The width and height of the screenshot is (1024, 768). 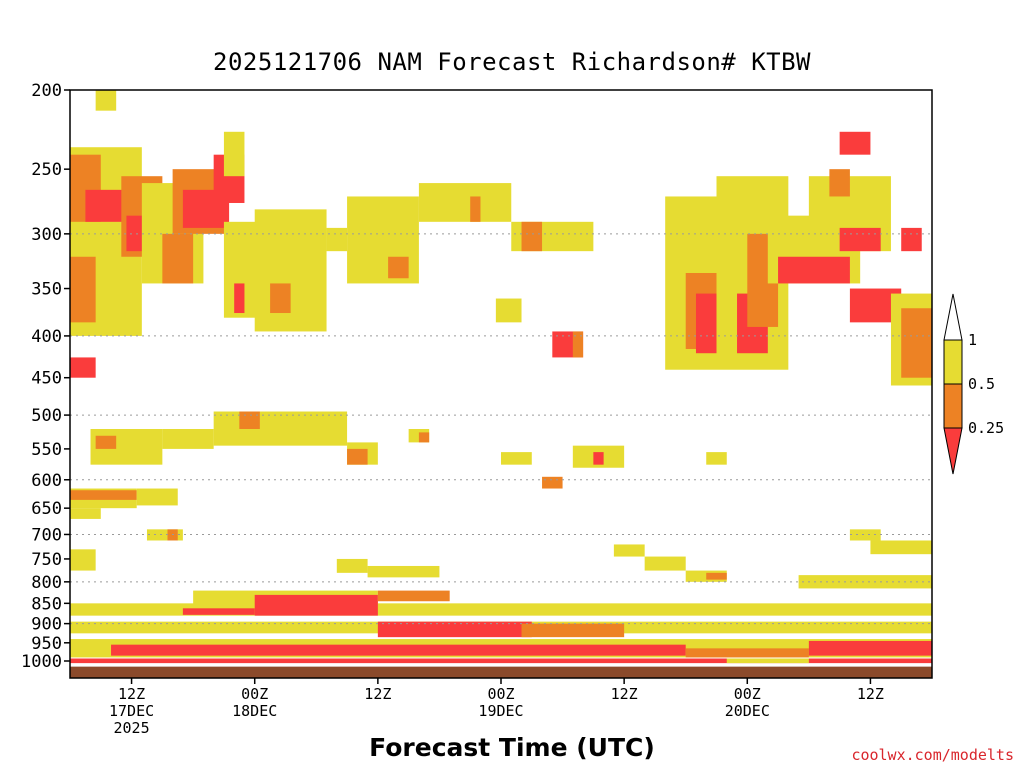 I want to click on y-tick-label: 550, so click(x=46, y=450).